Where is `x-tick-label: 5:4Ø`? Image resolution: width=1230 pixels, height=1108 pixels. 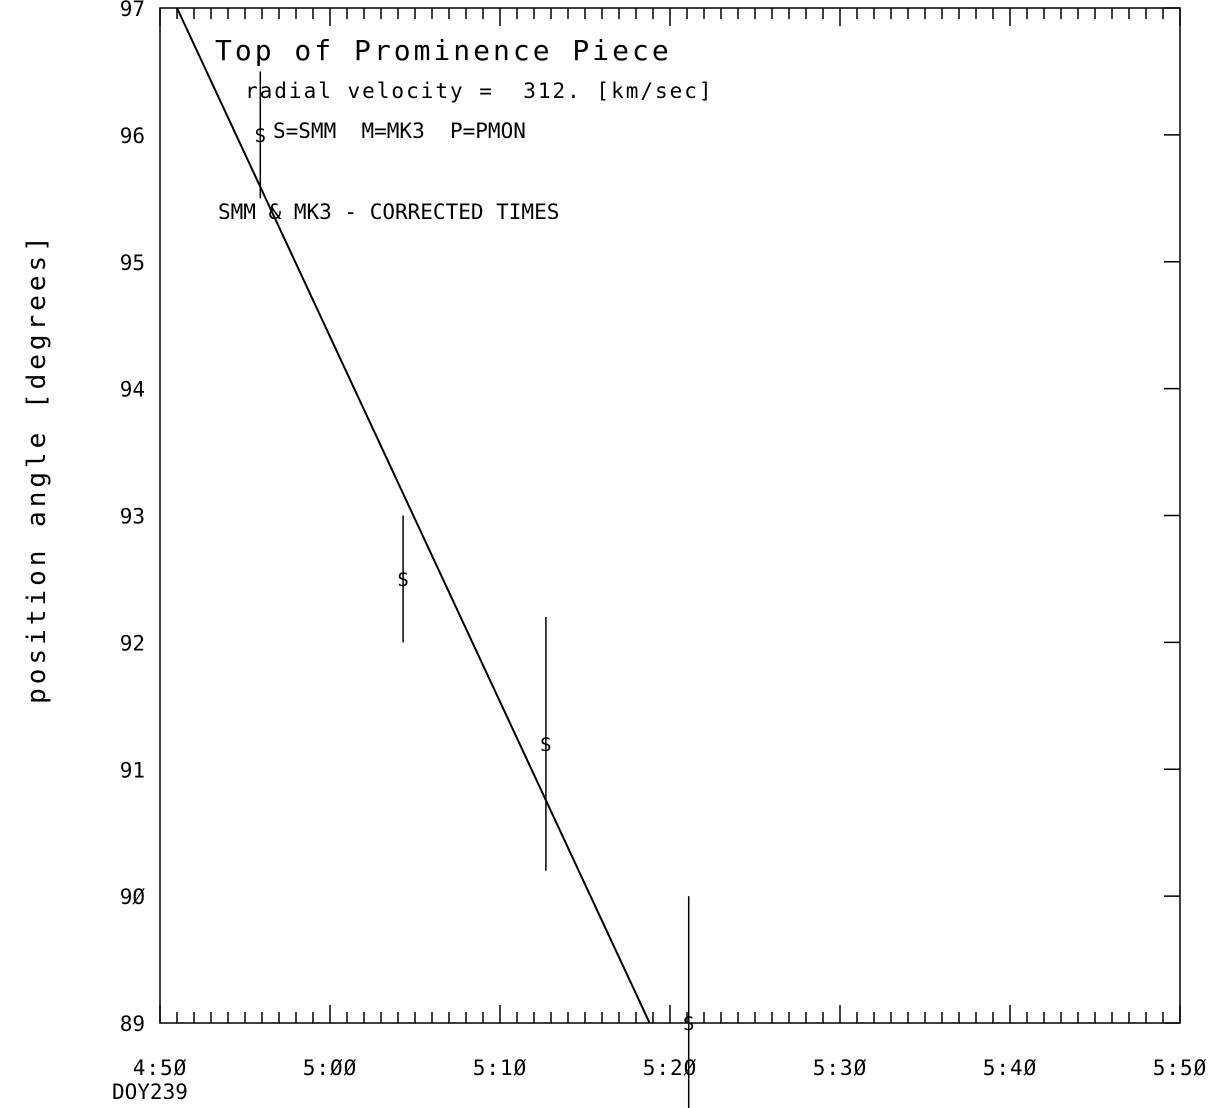
x-tick-label: 5:4Ø is located at coordinates (1010, 1068).